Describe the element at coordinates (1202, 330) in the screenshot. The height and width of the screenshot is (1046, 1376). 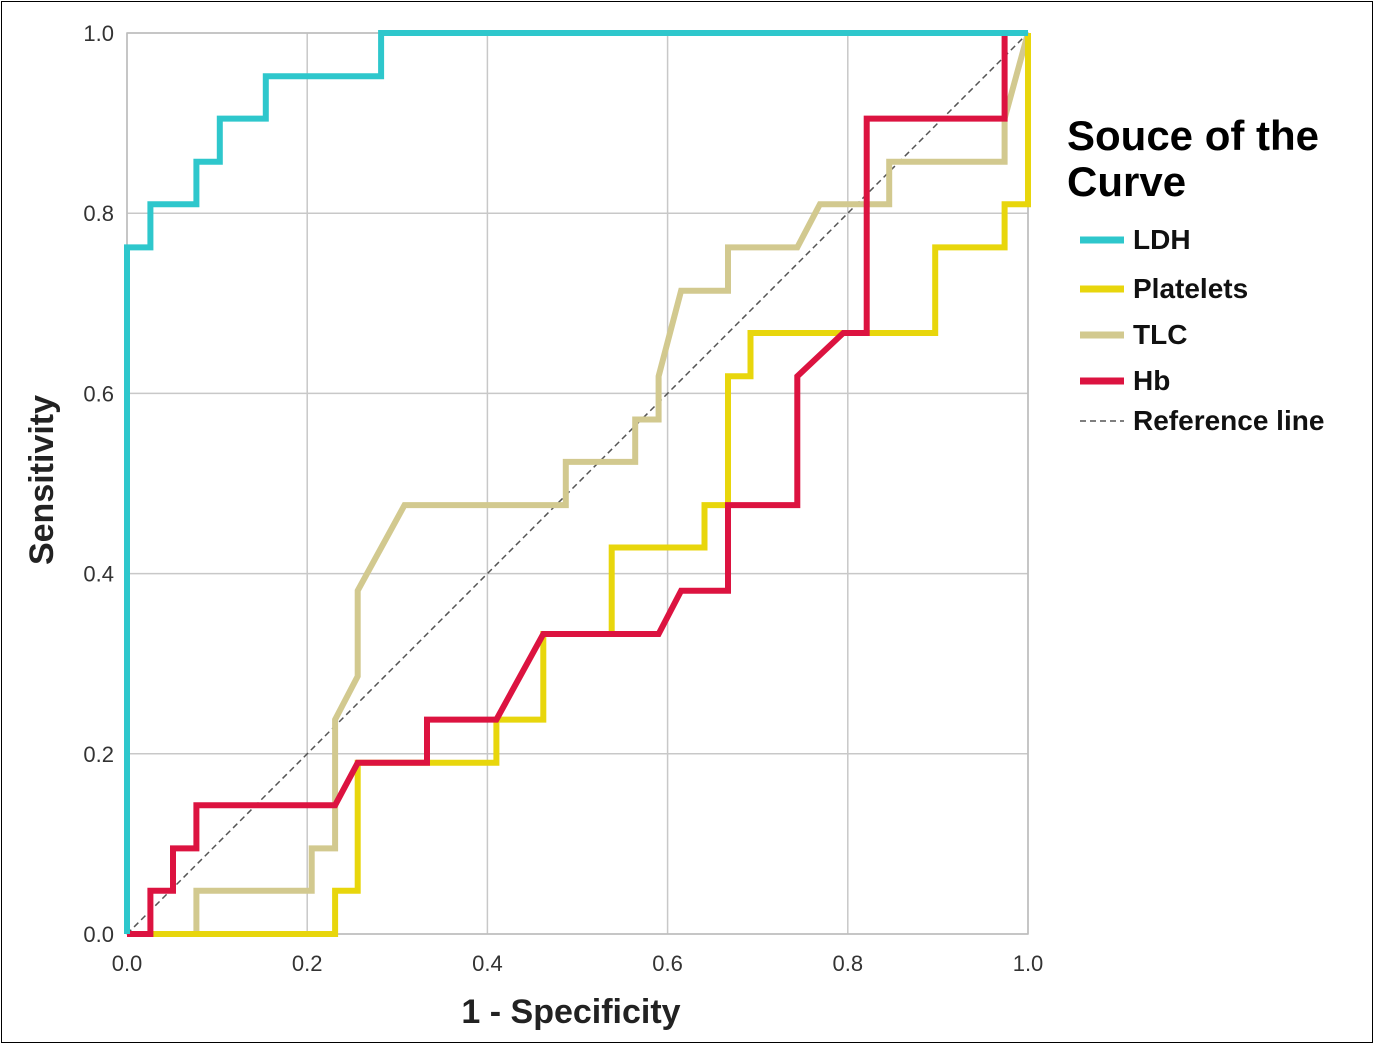
I see `legend-items: LDH Platelets TLC Hb Reference line` at that location.